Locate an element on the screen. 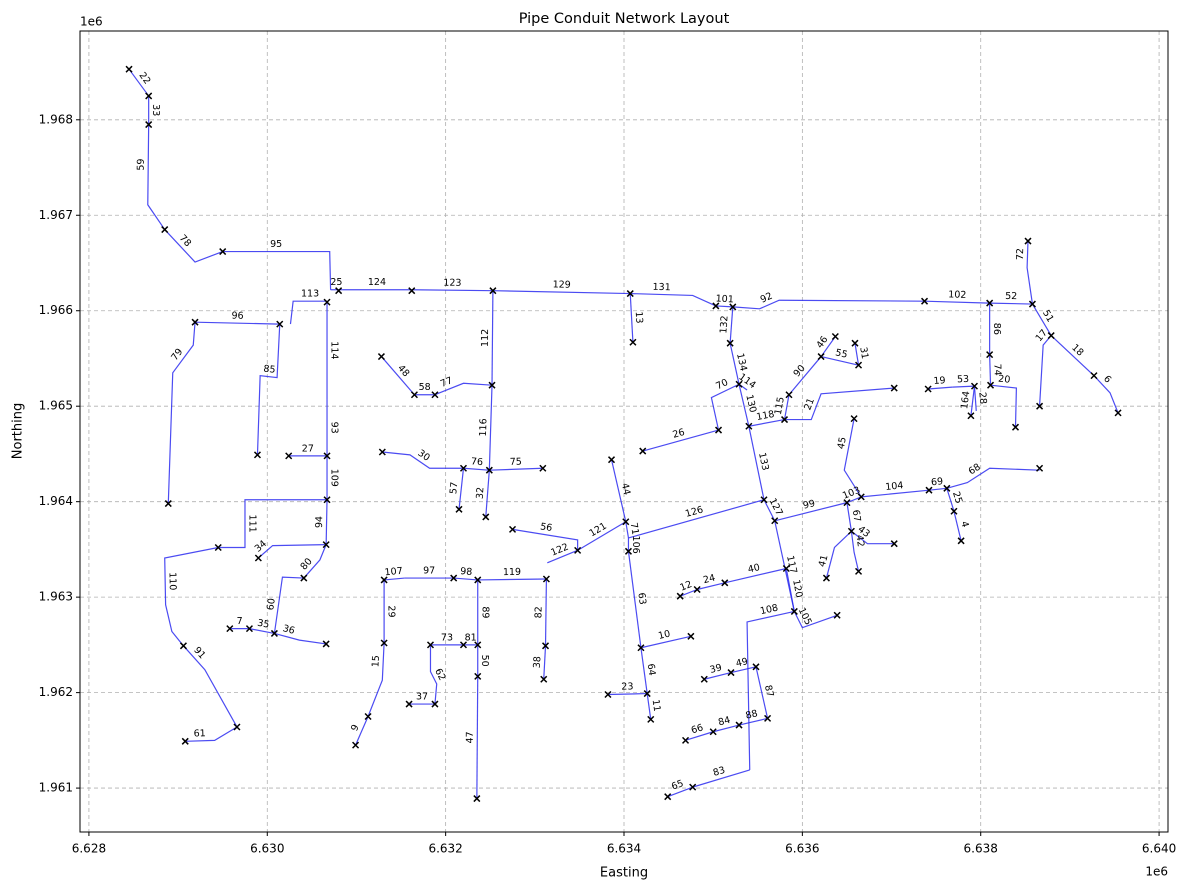  y-tick-label: 1.963 is located at coordinates (56, 597).